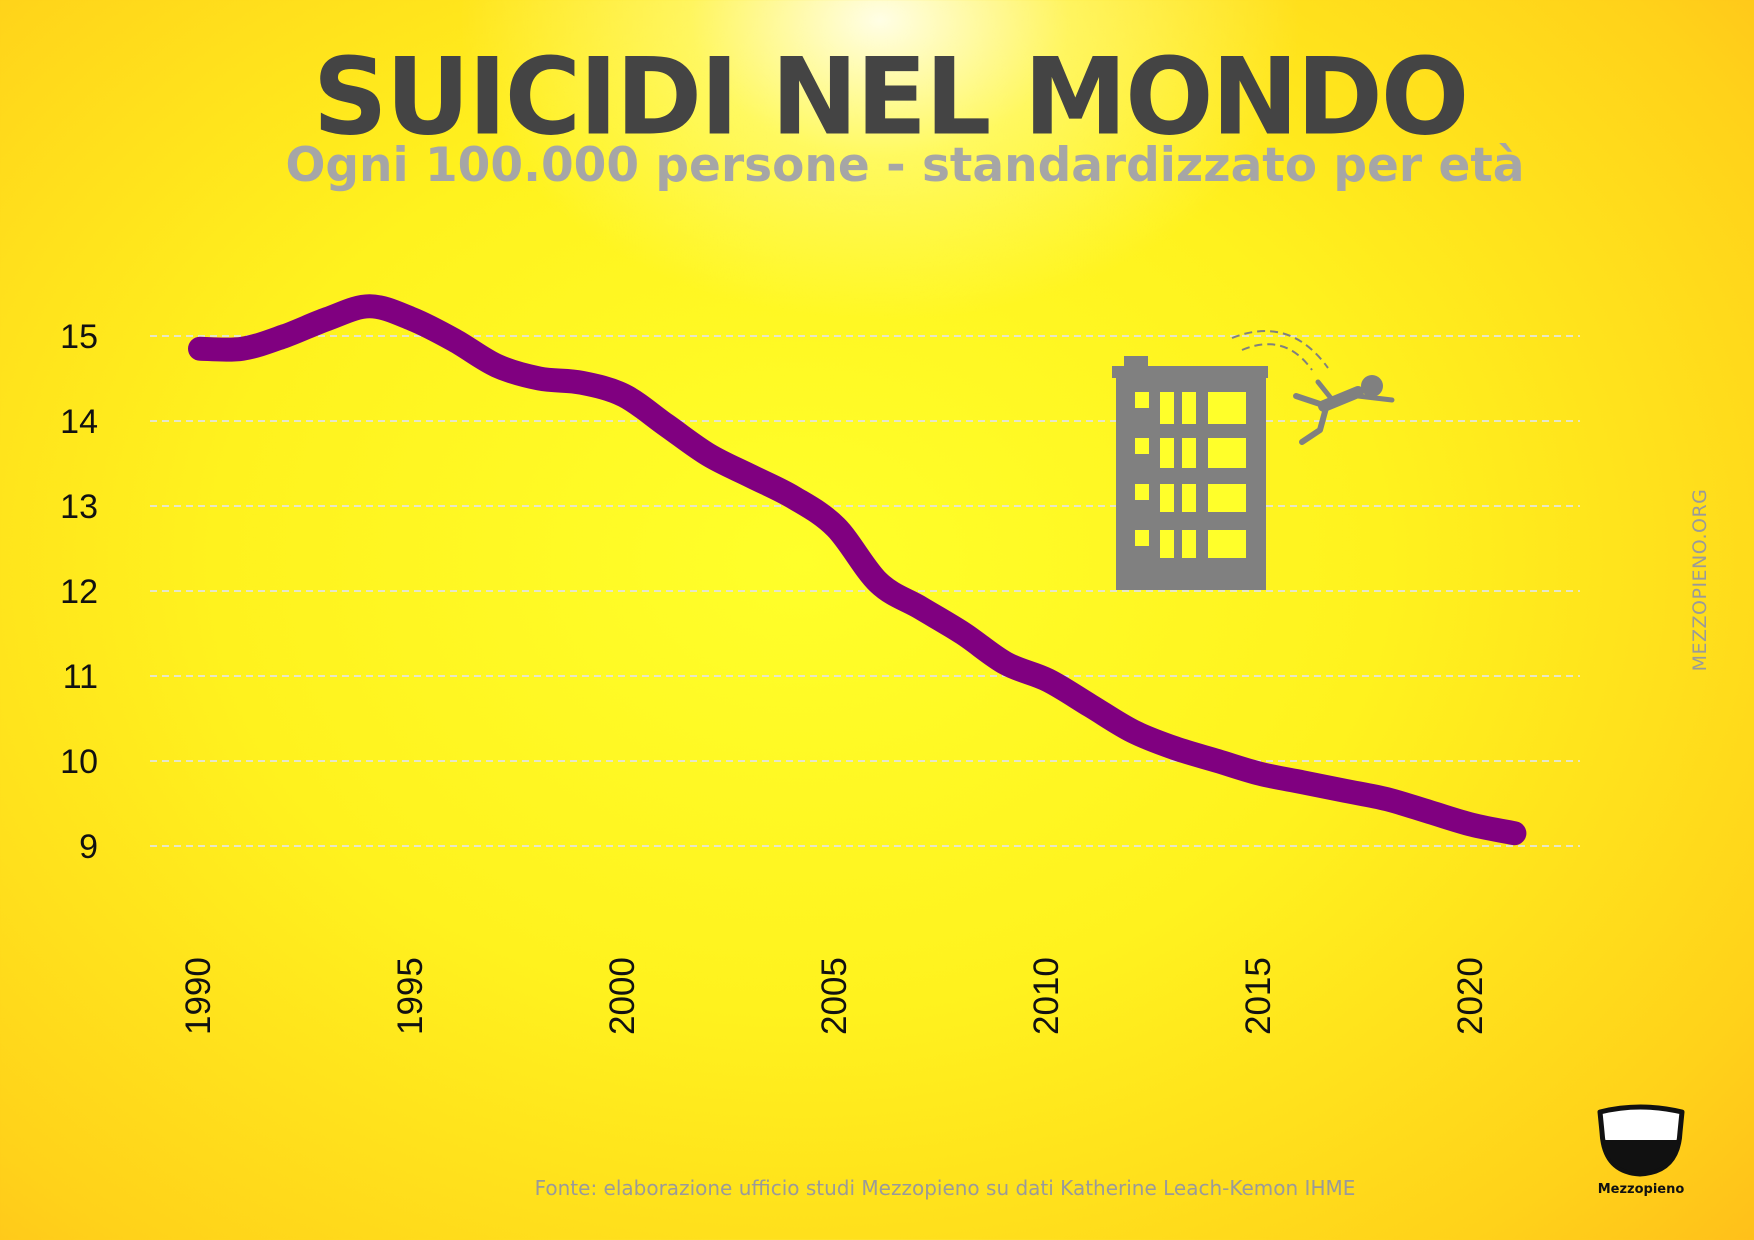  I want to click on y-tick-label: 12, so click(79, 592).